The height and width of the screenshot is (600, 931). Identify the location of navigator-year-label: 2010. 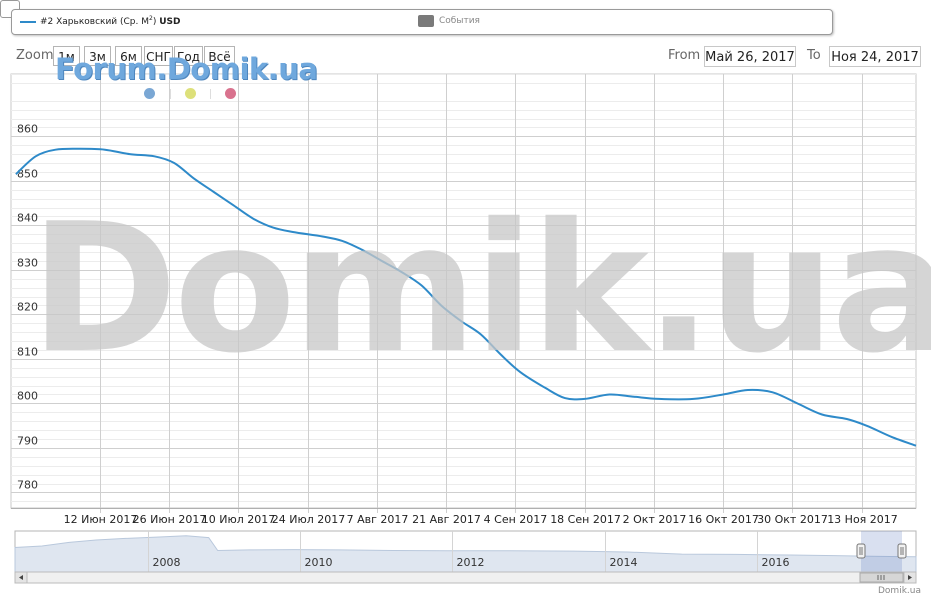
(319, 562).